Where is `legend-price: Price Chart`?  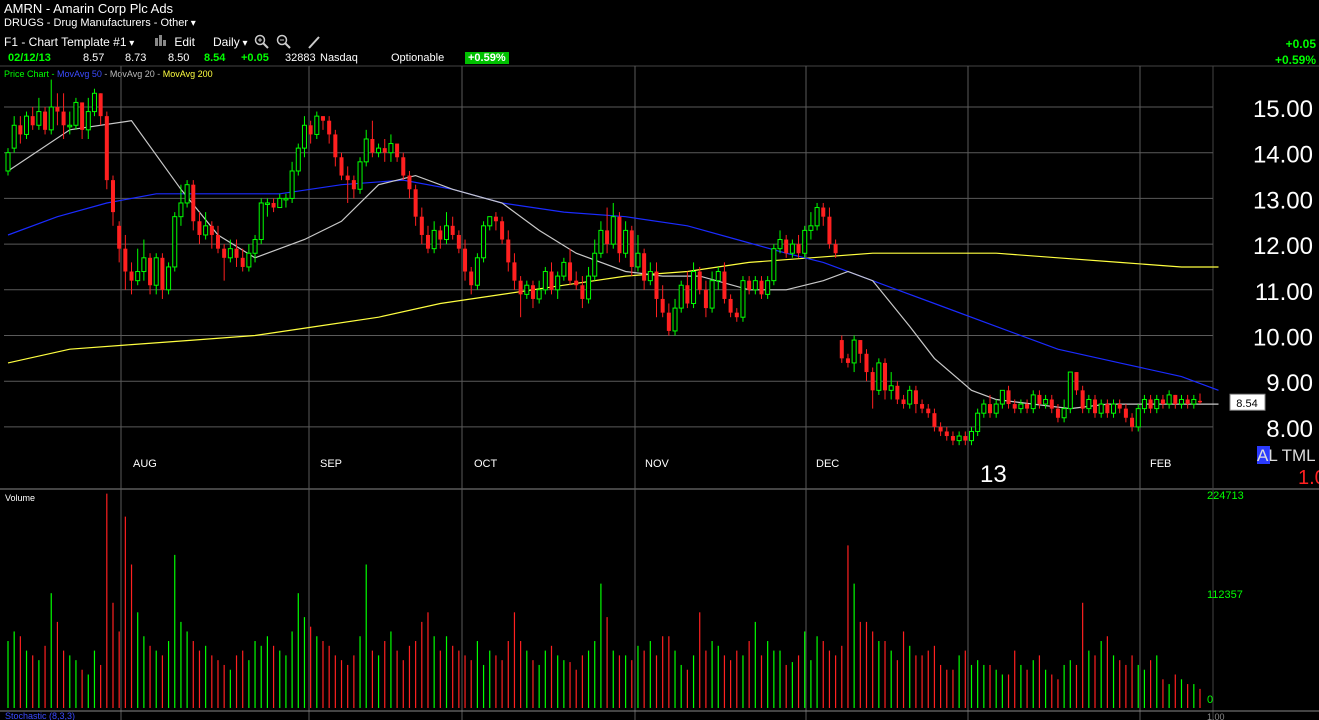
legend-price: Price Chart is located at coordinates (27, 74).